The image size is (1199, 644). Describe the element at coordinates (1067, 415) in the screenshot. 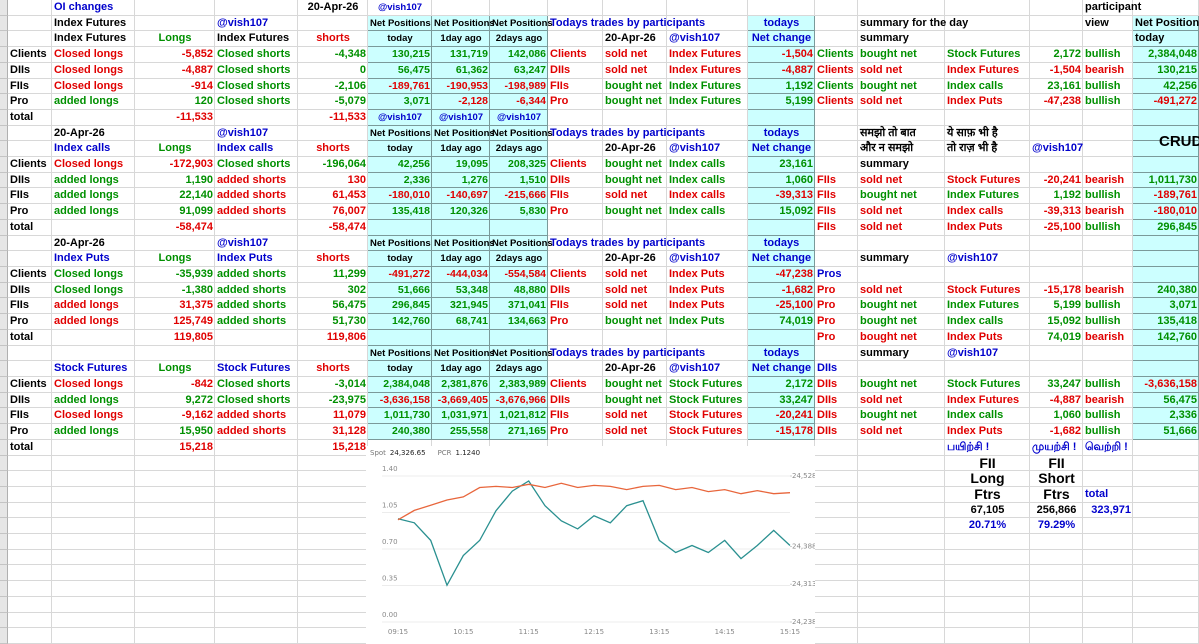

I see `cell-text: 1,060` at that location.